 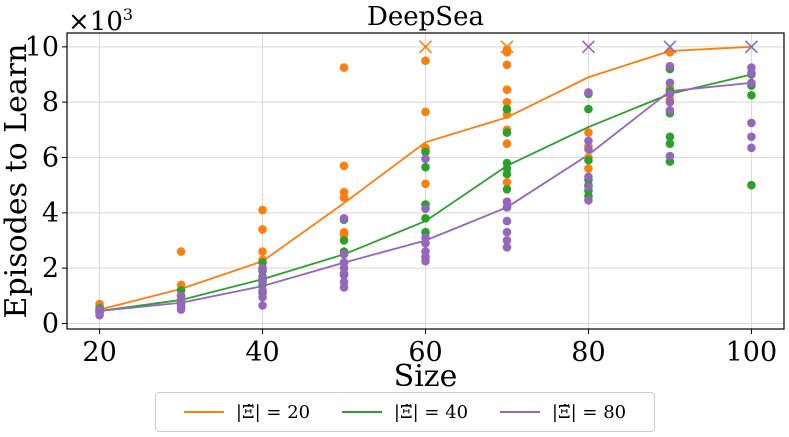 I want to click on y-tick-label-2: 2, so click(x=50, y=268).